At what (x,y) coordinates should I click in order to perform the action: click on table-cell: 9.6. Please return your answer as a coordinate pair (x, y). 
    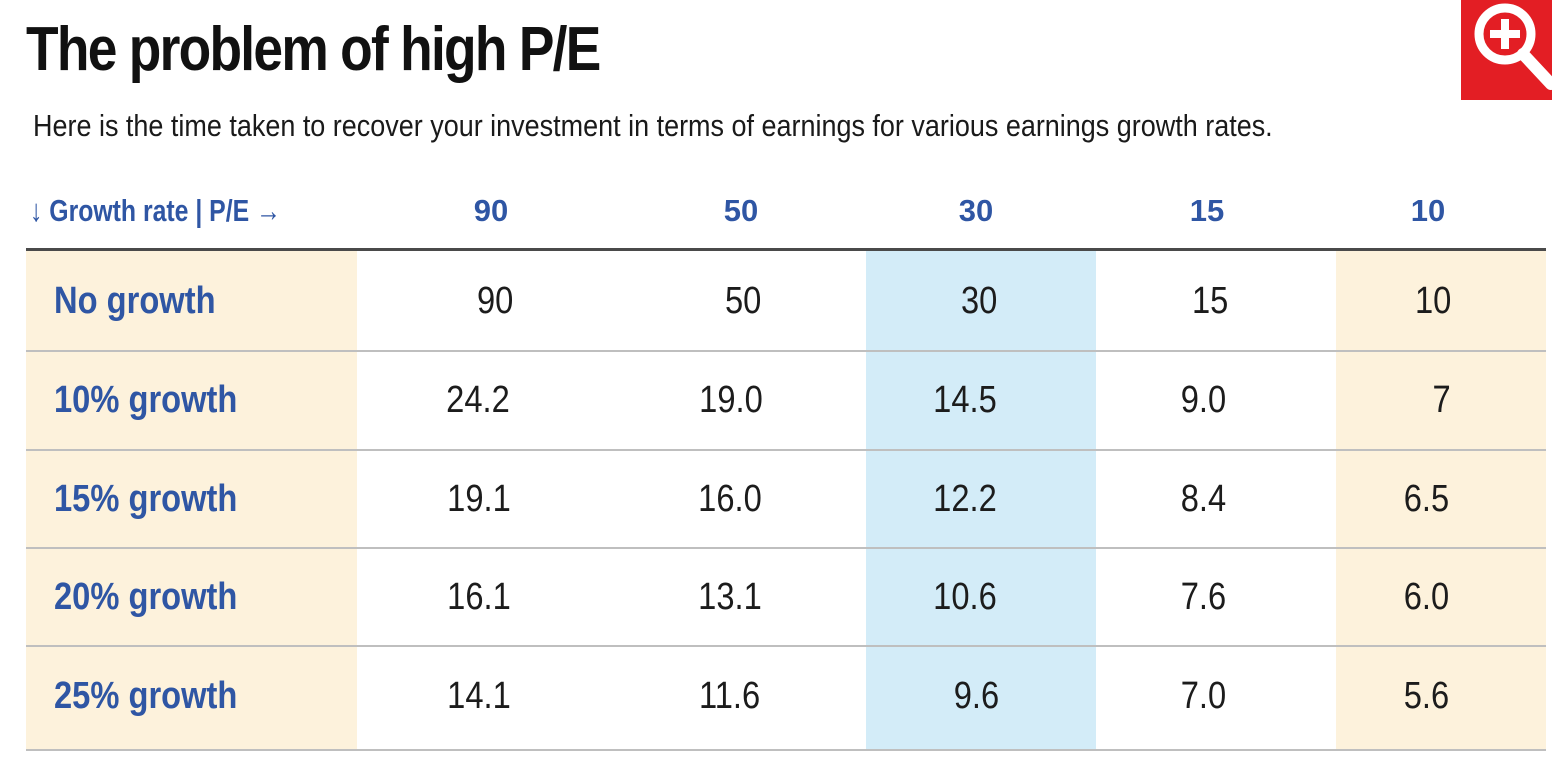
    Looking at the image, I should click on (976, 696).